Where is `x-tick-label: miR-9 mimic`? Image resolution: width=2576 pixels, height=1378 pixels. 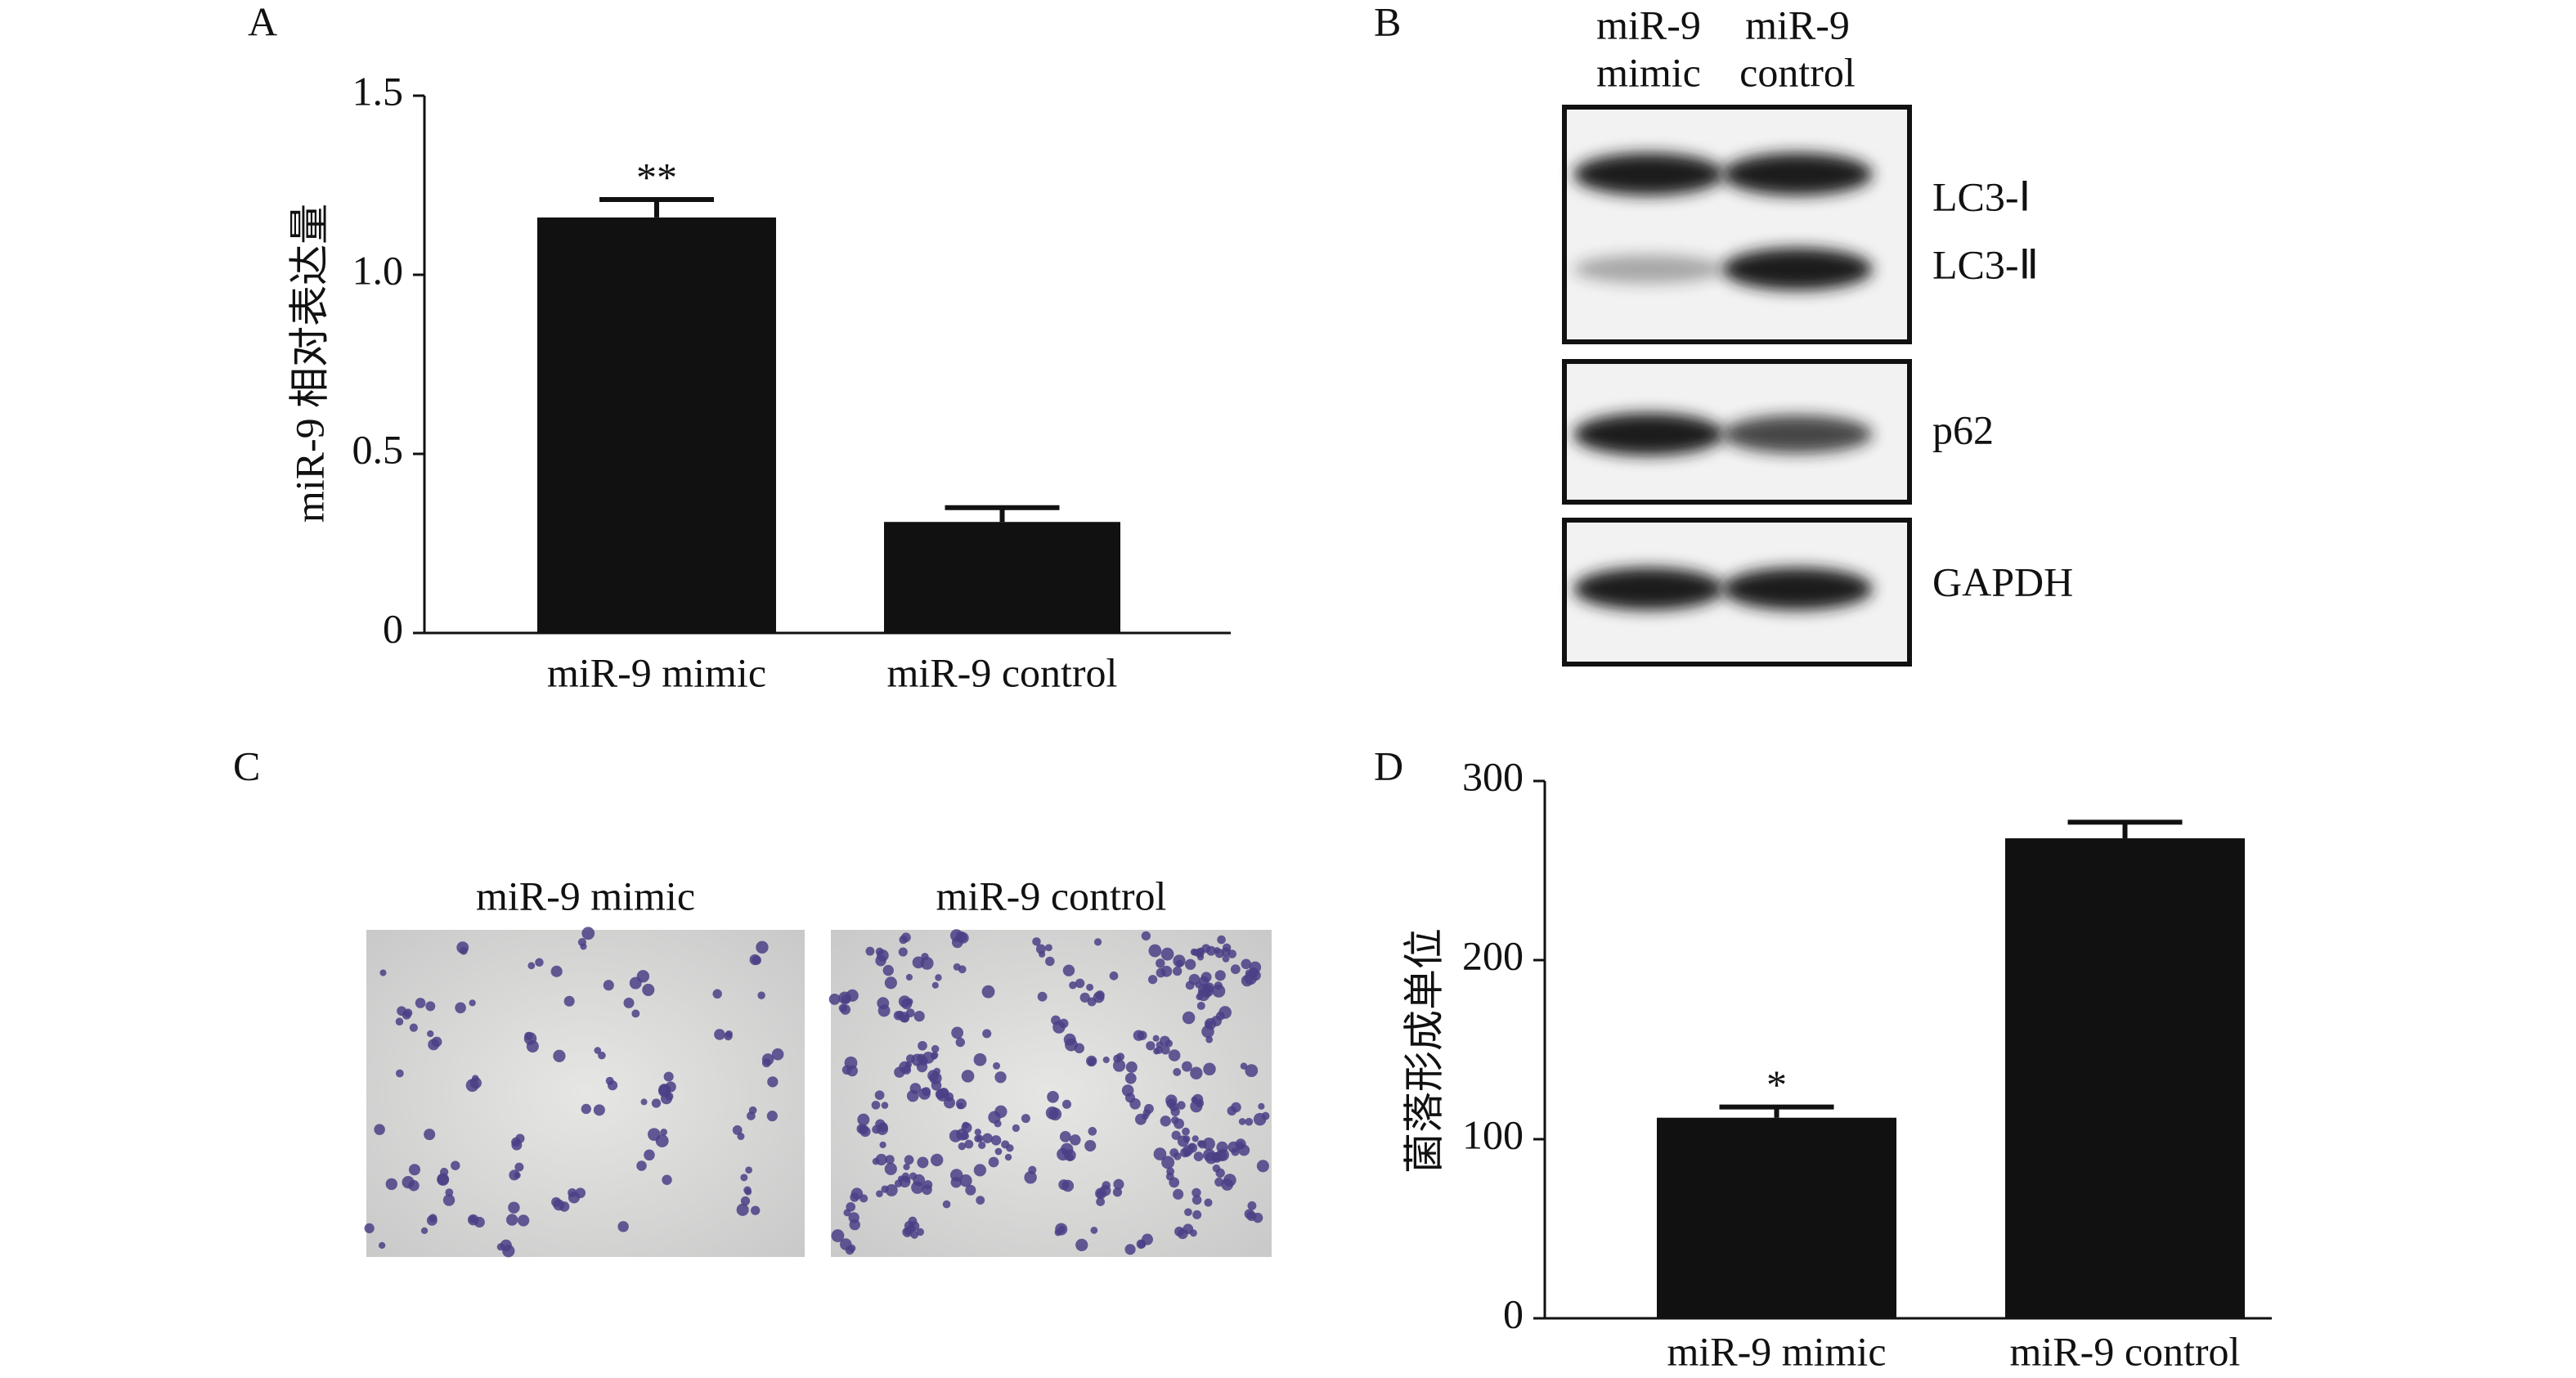 x-tick-label: miR-9 mimic is located at coordinates (656, 672).